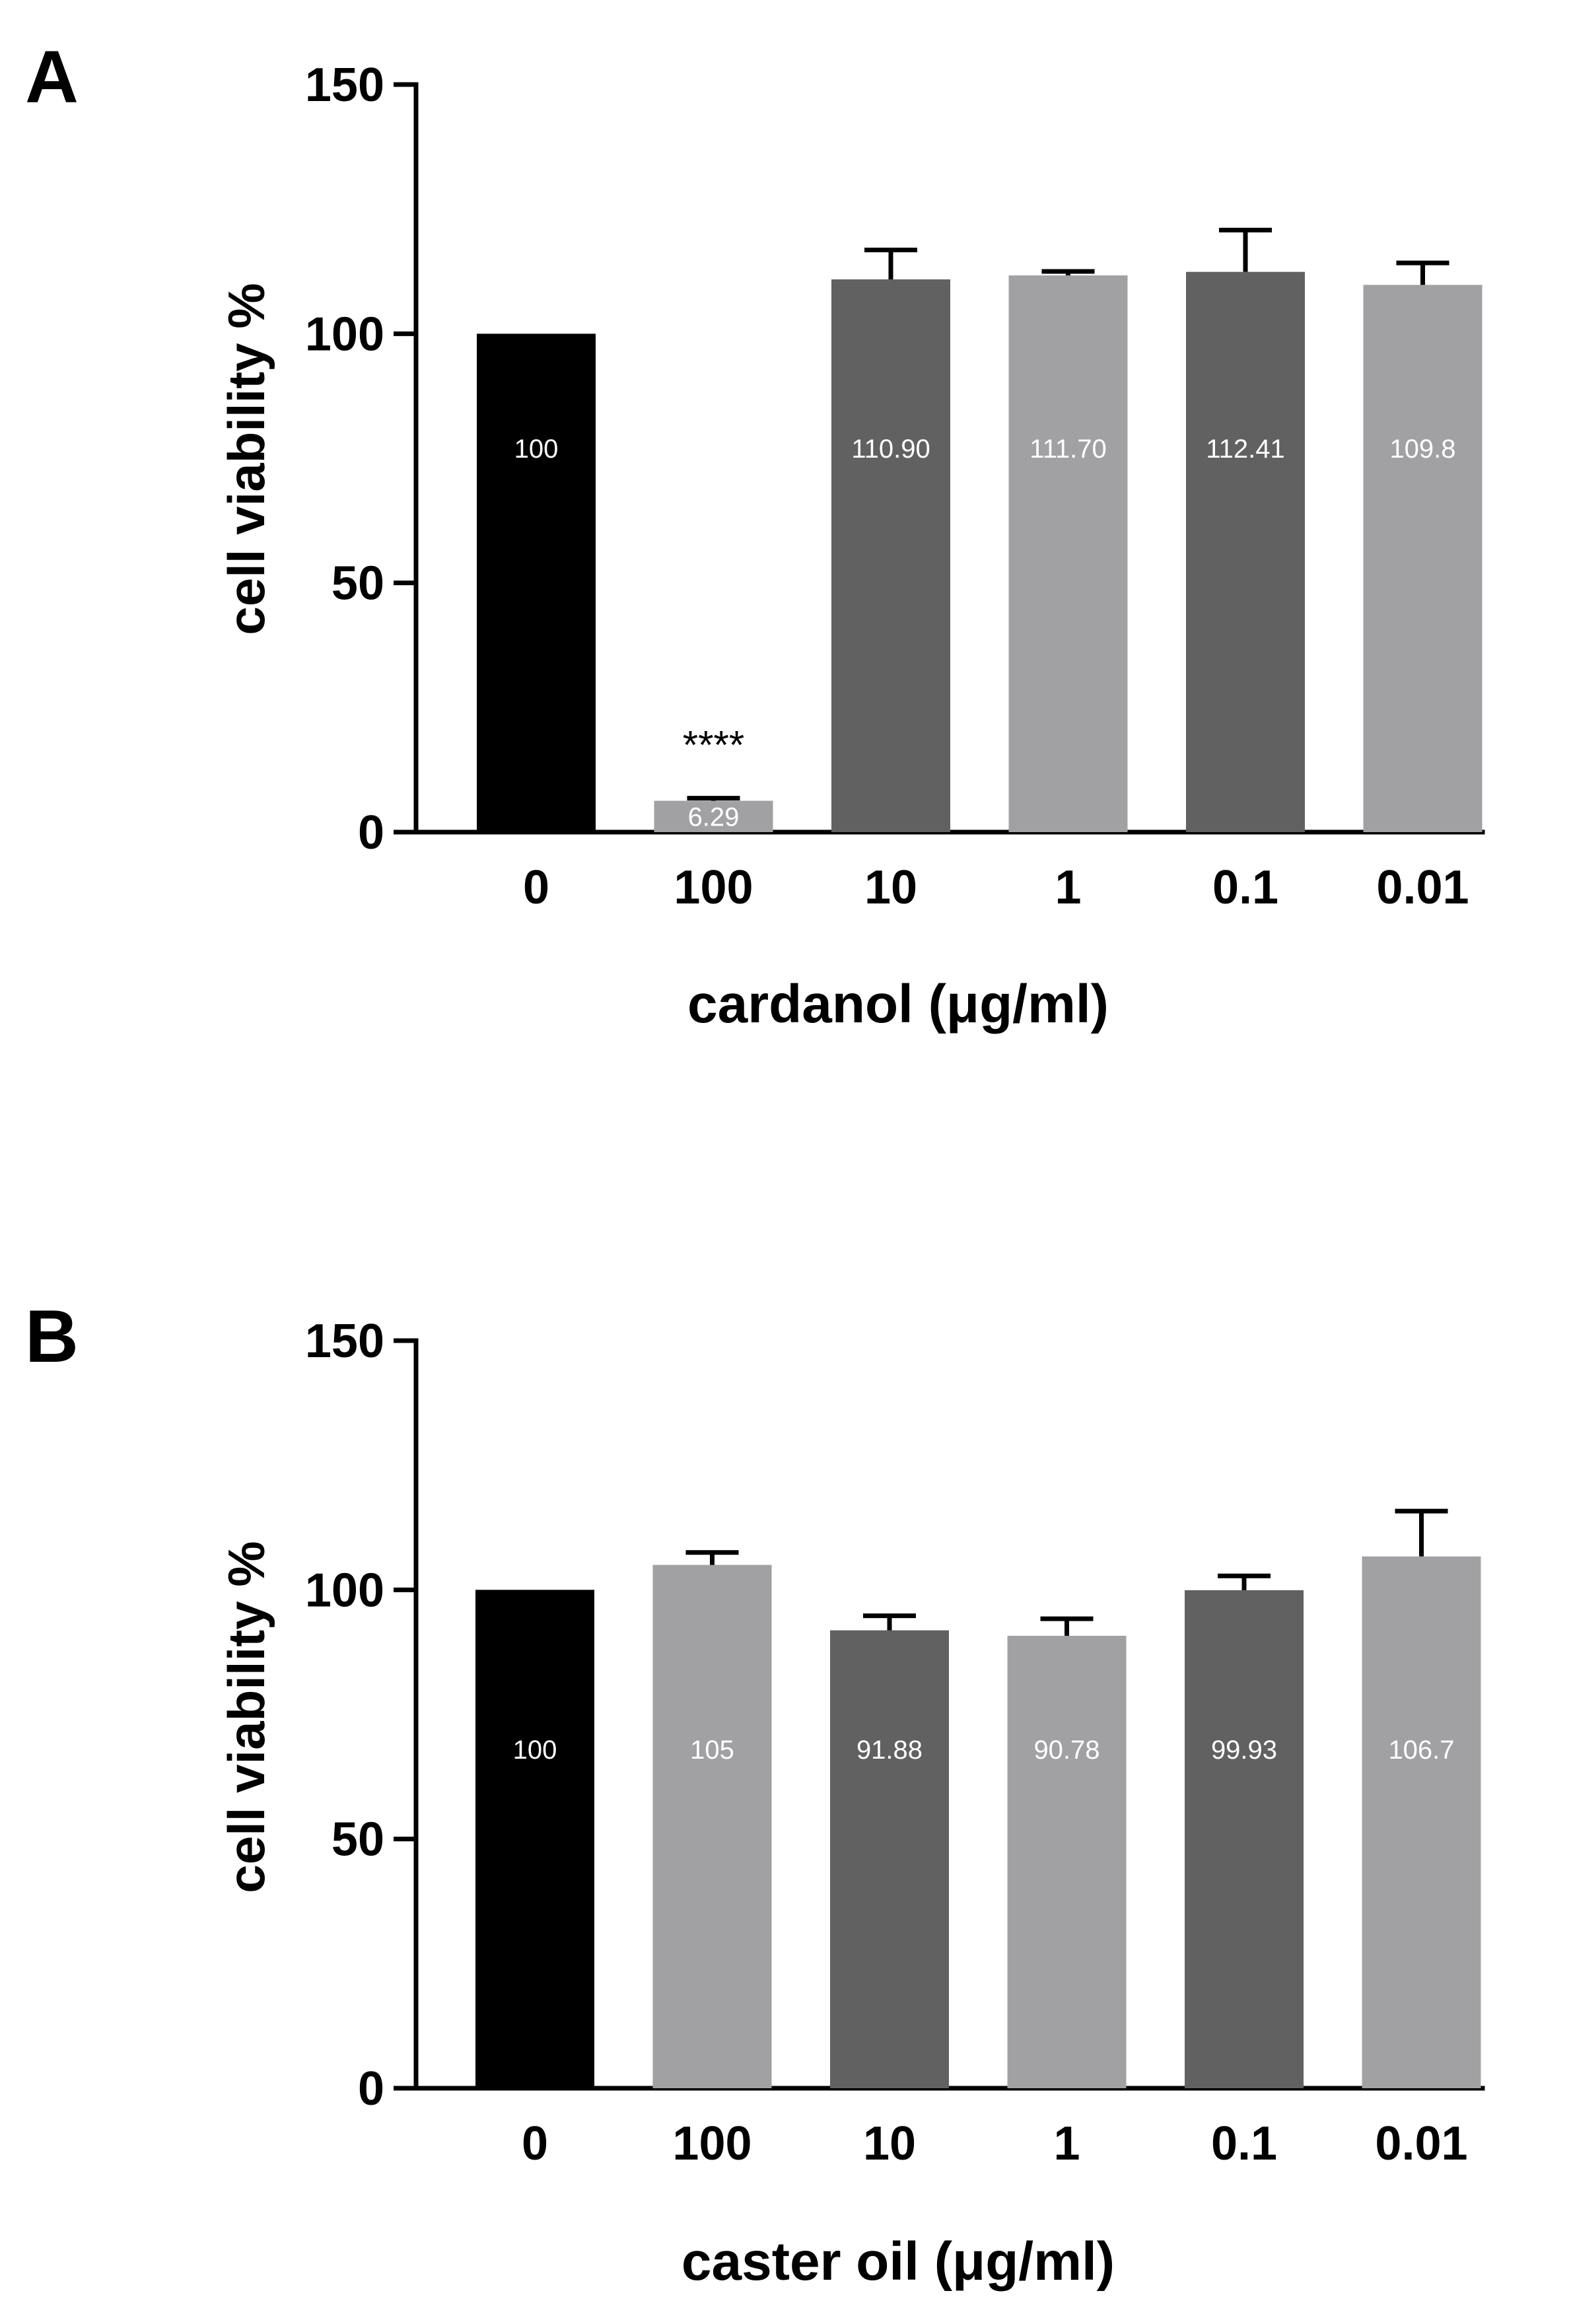 This screenshot has width=1571, height=2324. I want to click on panel-a-data-labels: 100 6.29 110.90 111.70 112.41 109.8, so click(985, 633).